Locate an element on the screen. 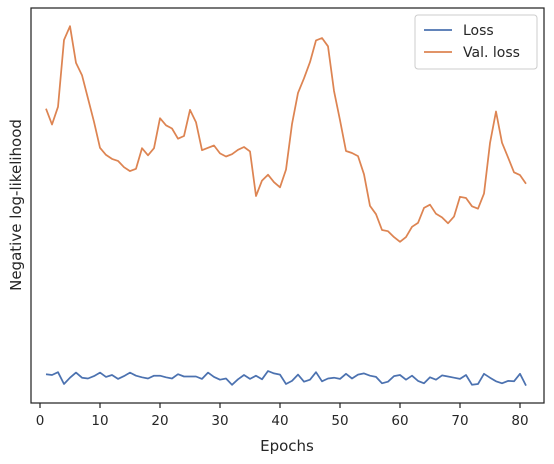  x-tick-label: 70 is located at coordinates (459, 421).